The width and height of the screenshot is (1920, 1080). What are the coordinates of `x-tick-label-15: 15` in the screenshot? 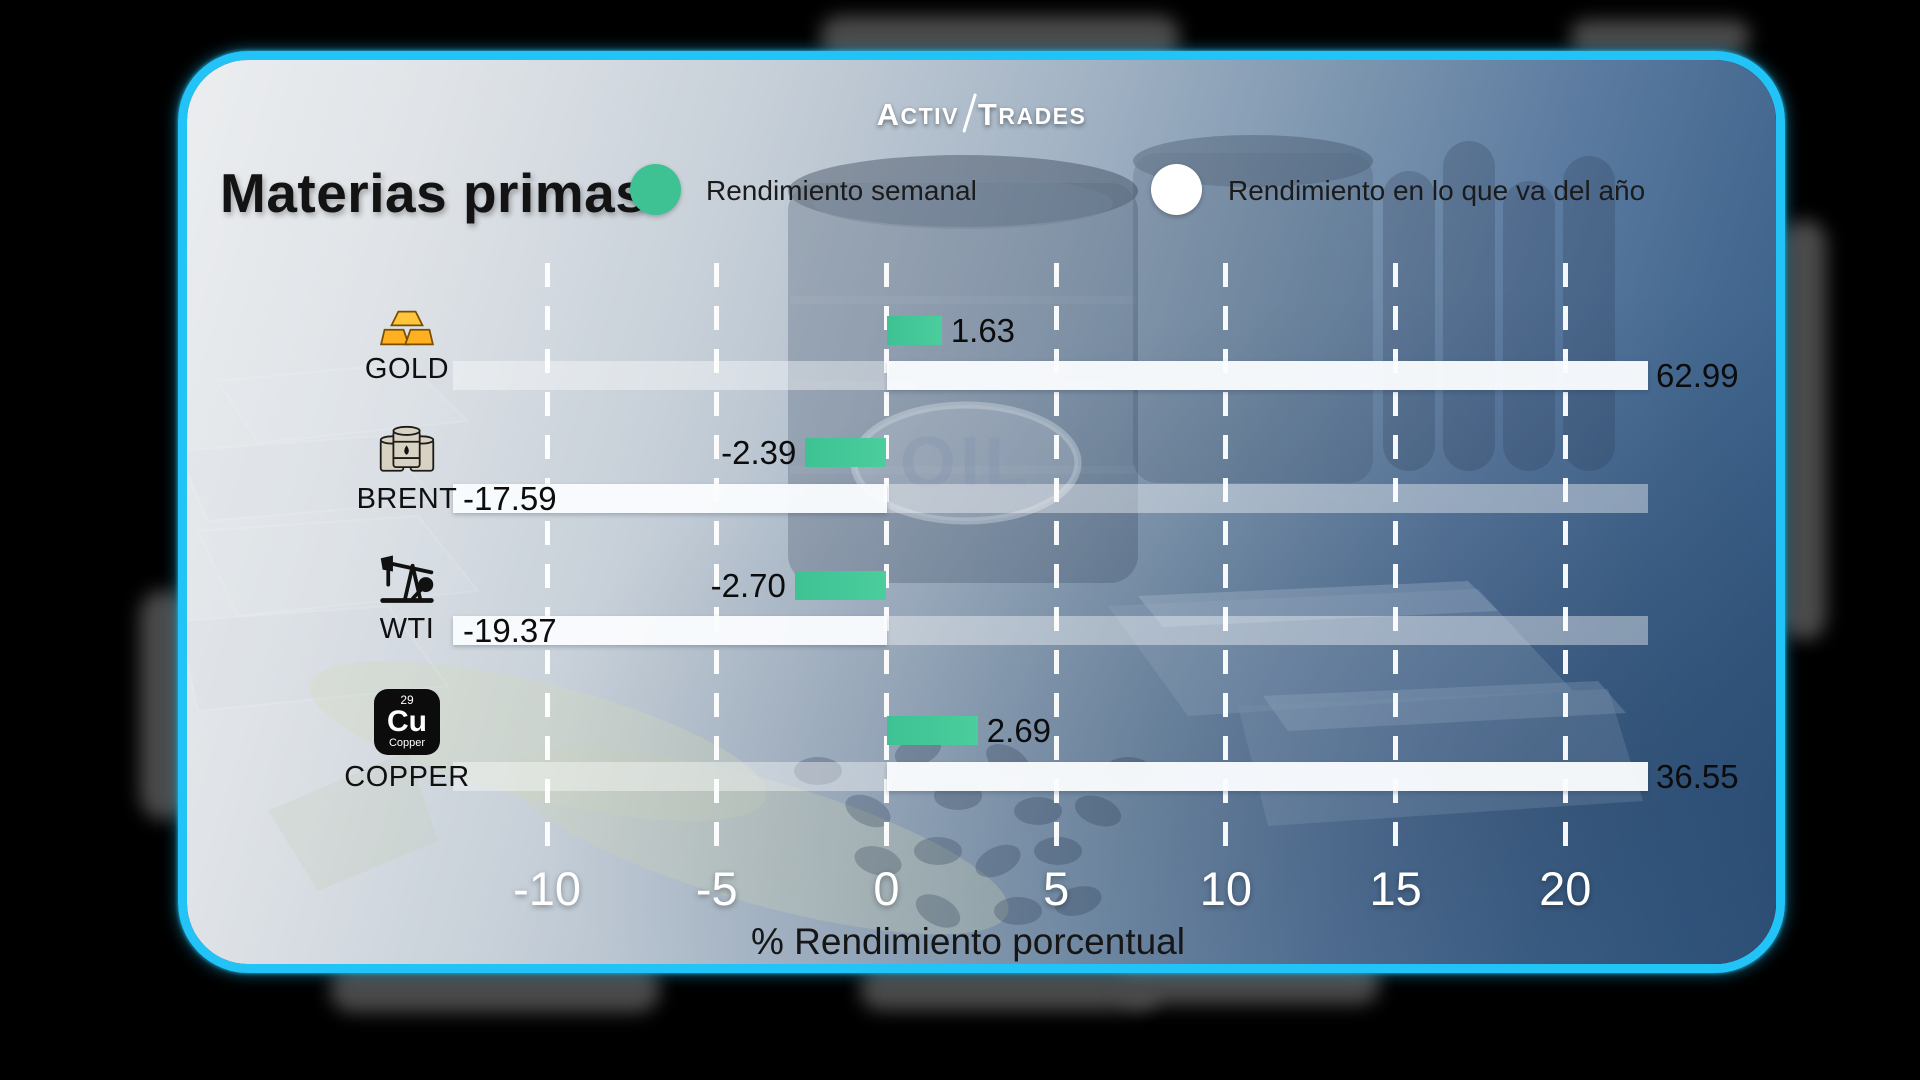 It's located at (1395, 888).